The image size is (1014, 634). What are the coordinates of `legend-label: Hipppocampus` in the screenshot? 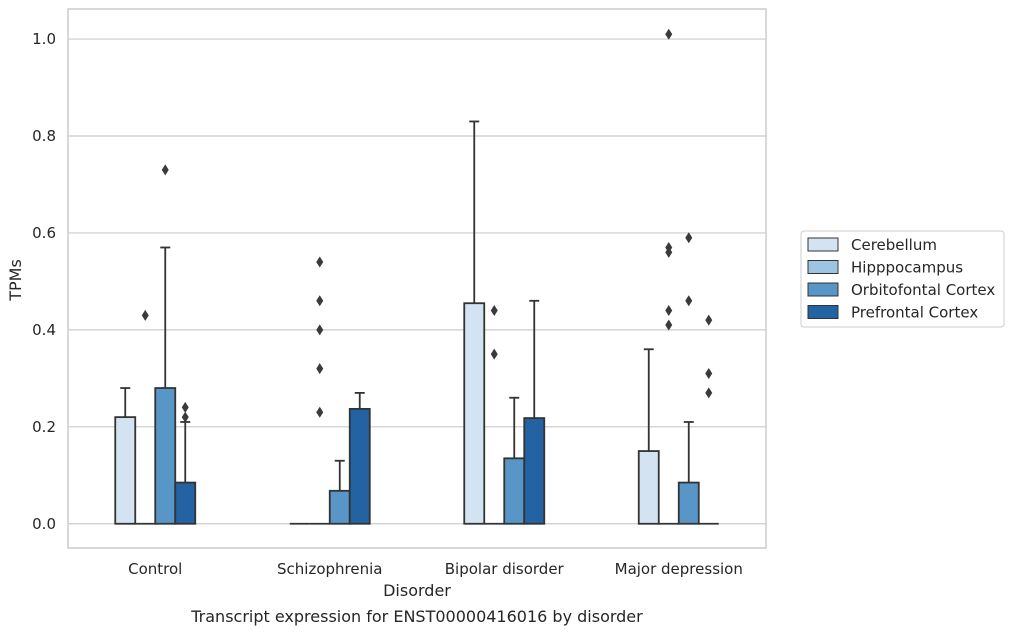 It's located at (907, 268).